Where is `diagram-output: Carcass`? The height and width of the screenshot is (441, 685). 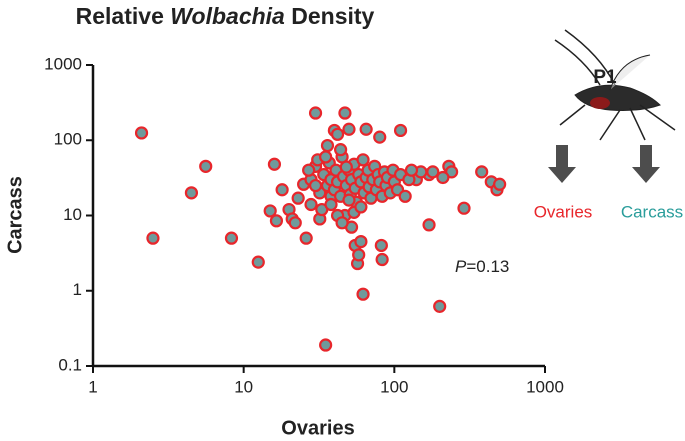 diagram-output: Carcass is located at coordinates (652, 211).